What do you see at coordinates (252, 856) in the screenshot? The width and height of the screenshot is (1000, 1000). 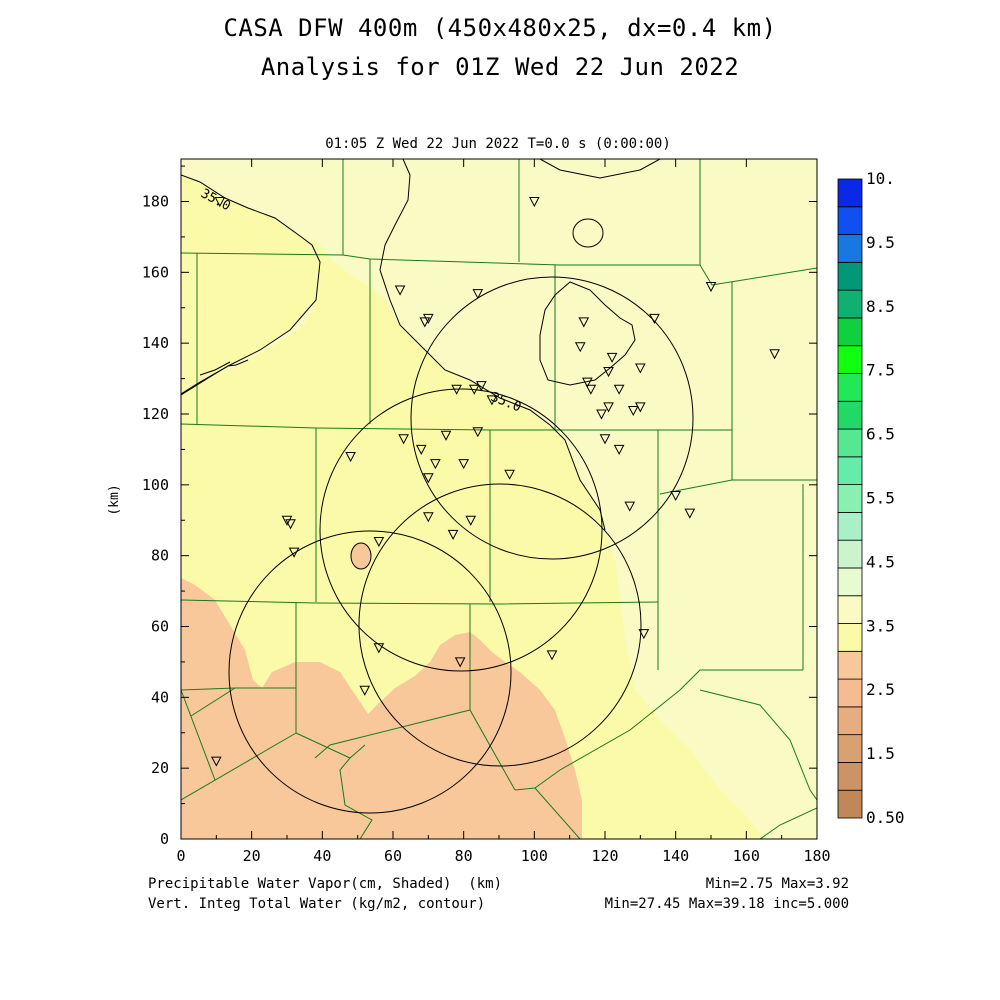 I see `x-tick-label: 20` at bounding box center [252, 856].